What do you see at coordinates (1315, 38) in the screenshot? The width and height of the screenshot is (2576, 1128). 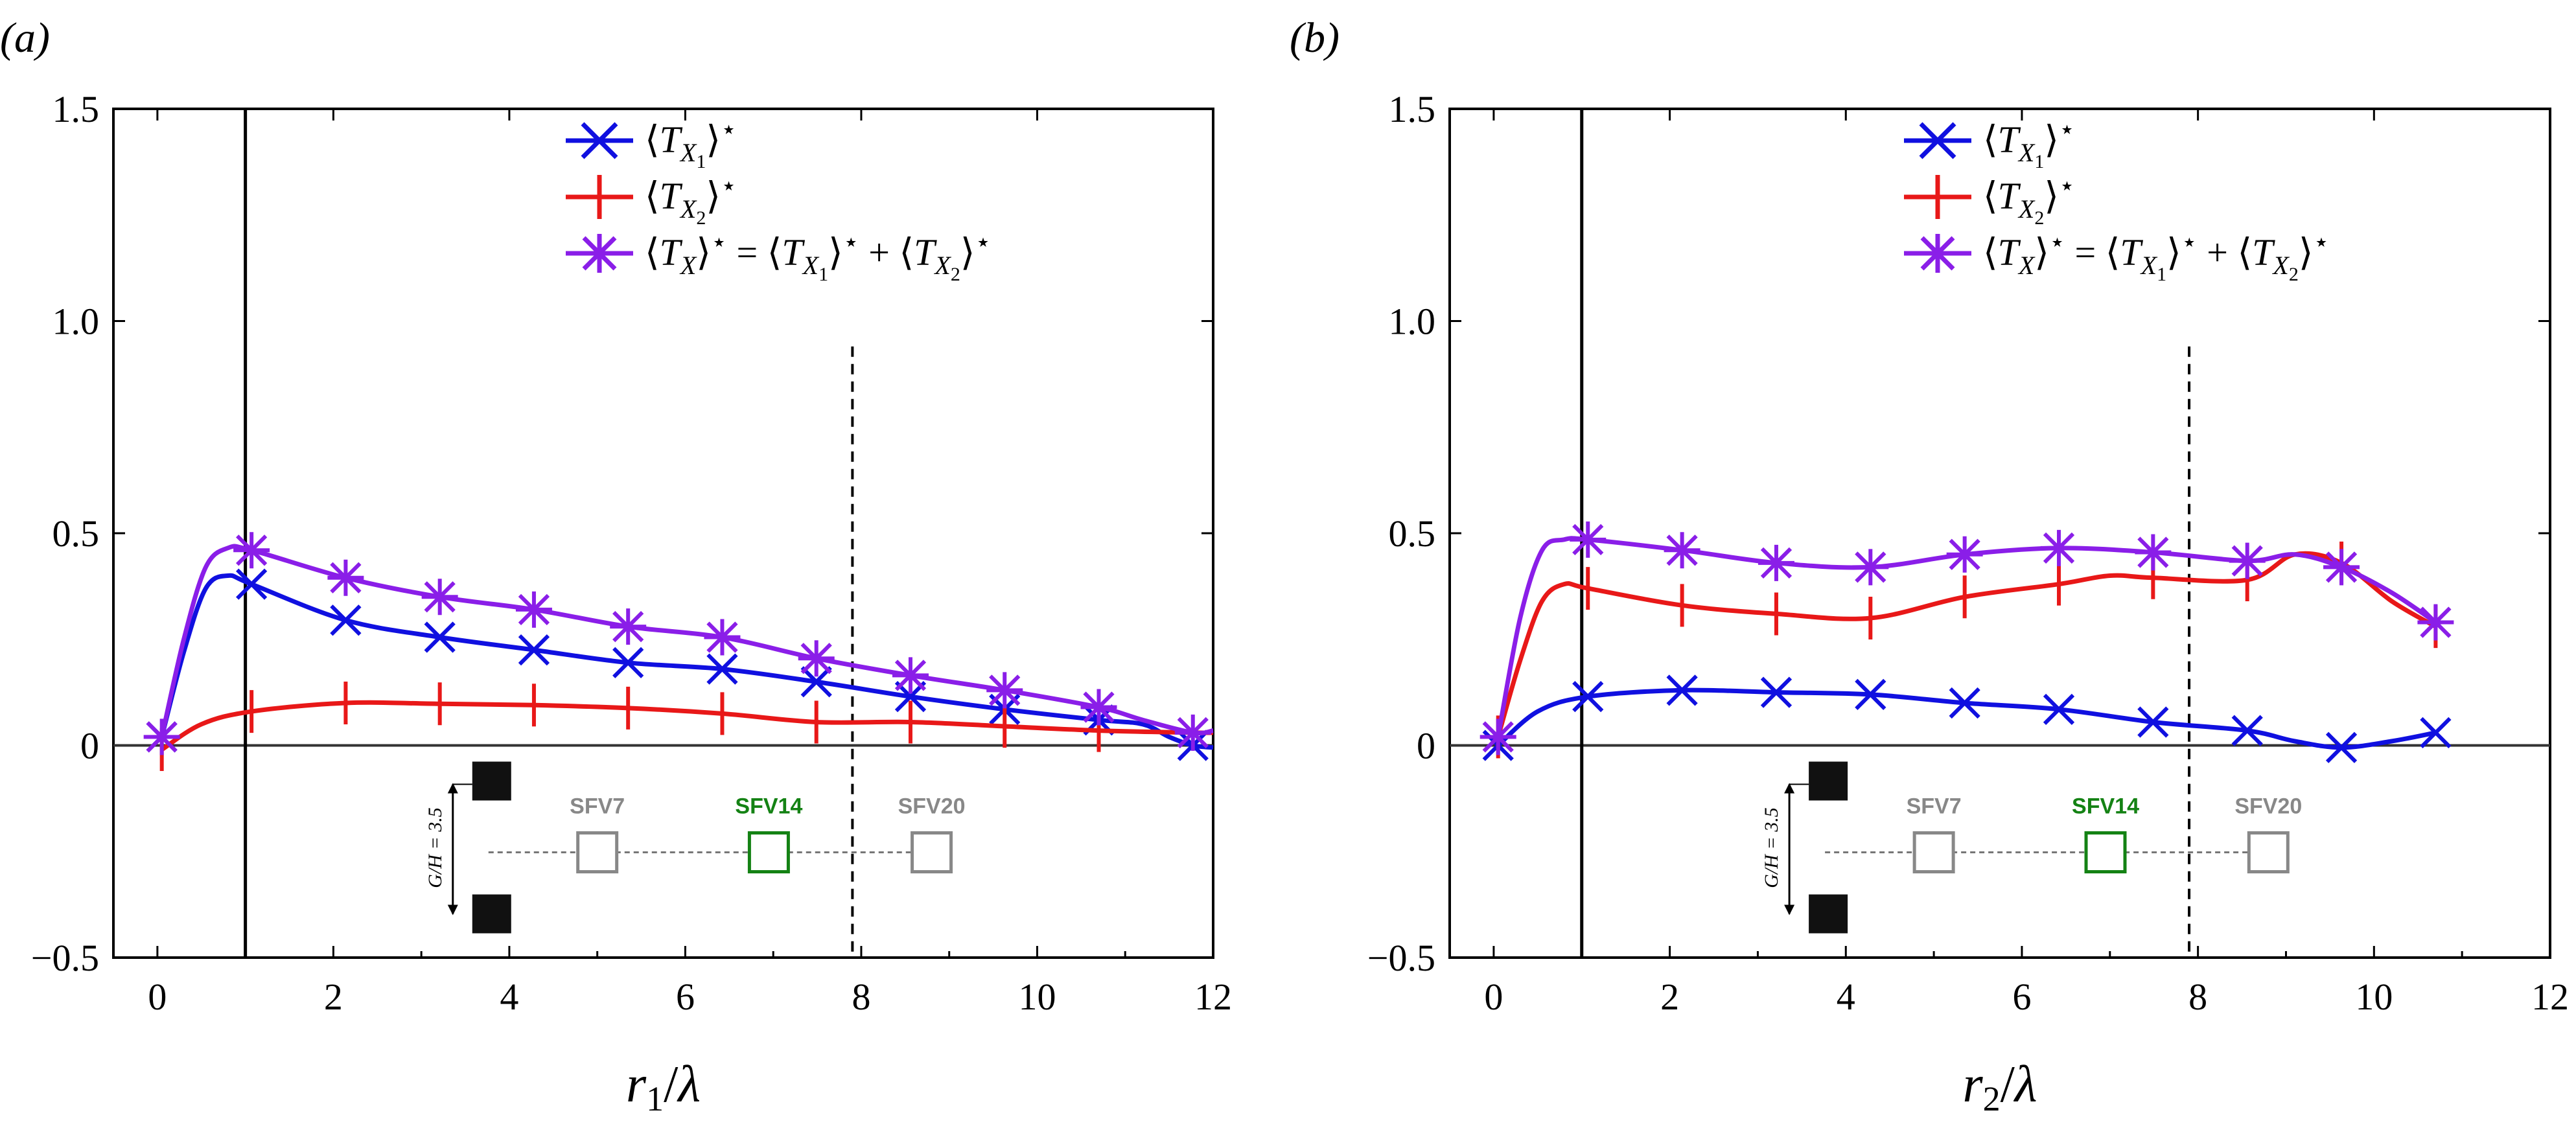 I see `panel-label: (b)` at bounding box center [1315, 38].